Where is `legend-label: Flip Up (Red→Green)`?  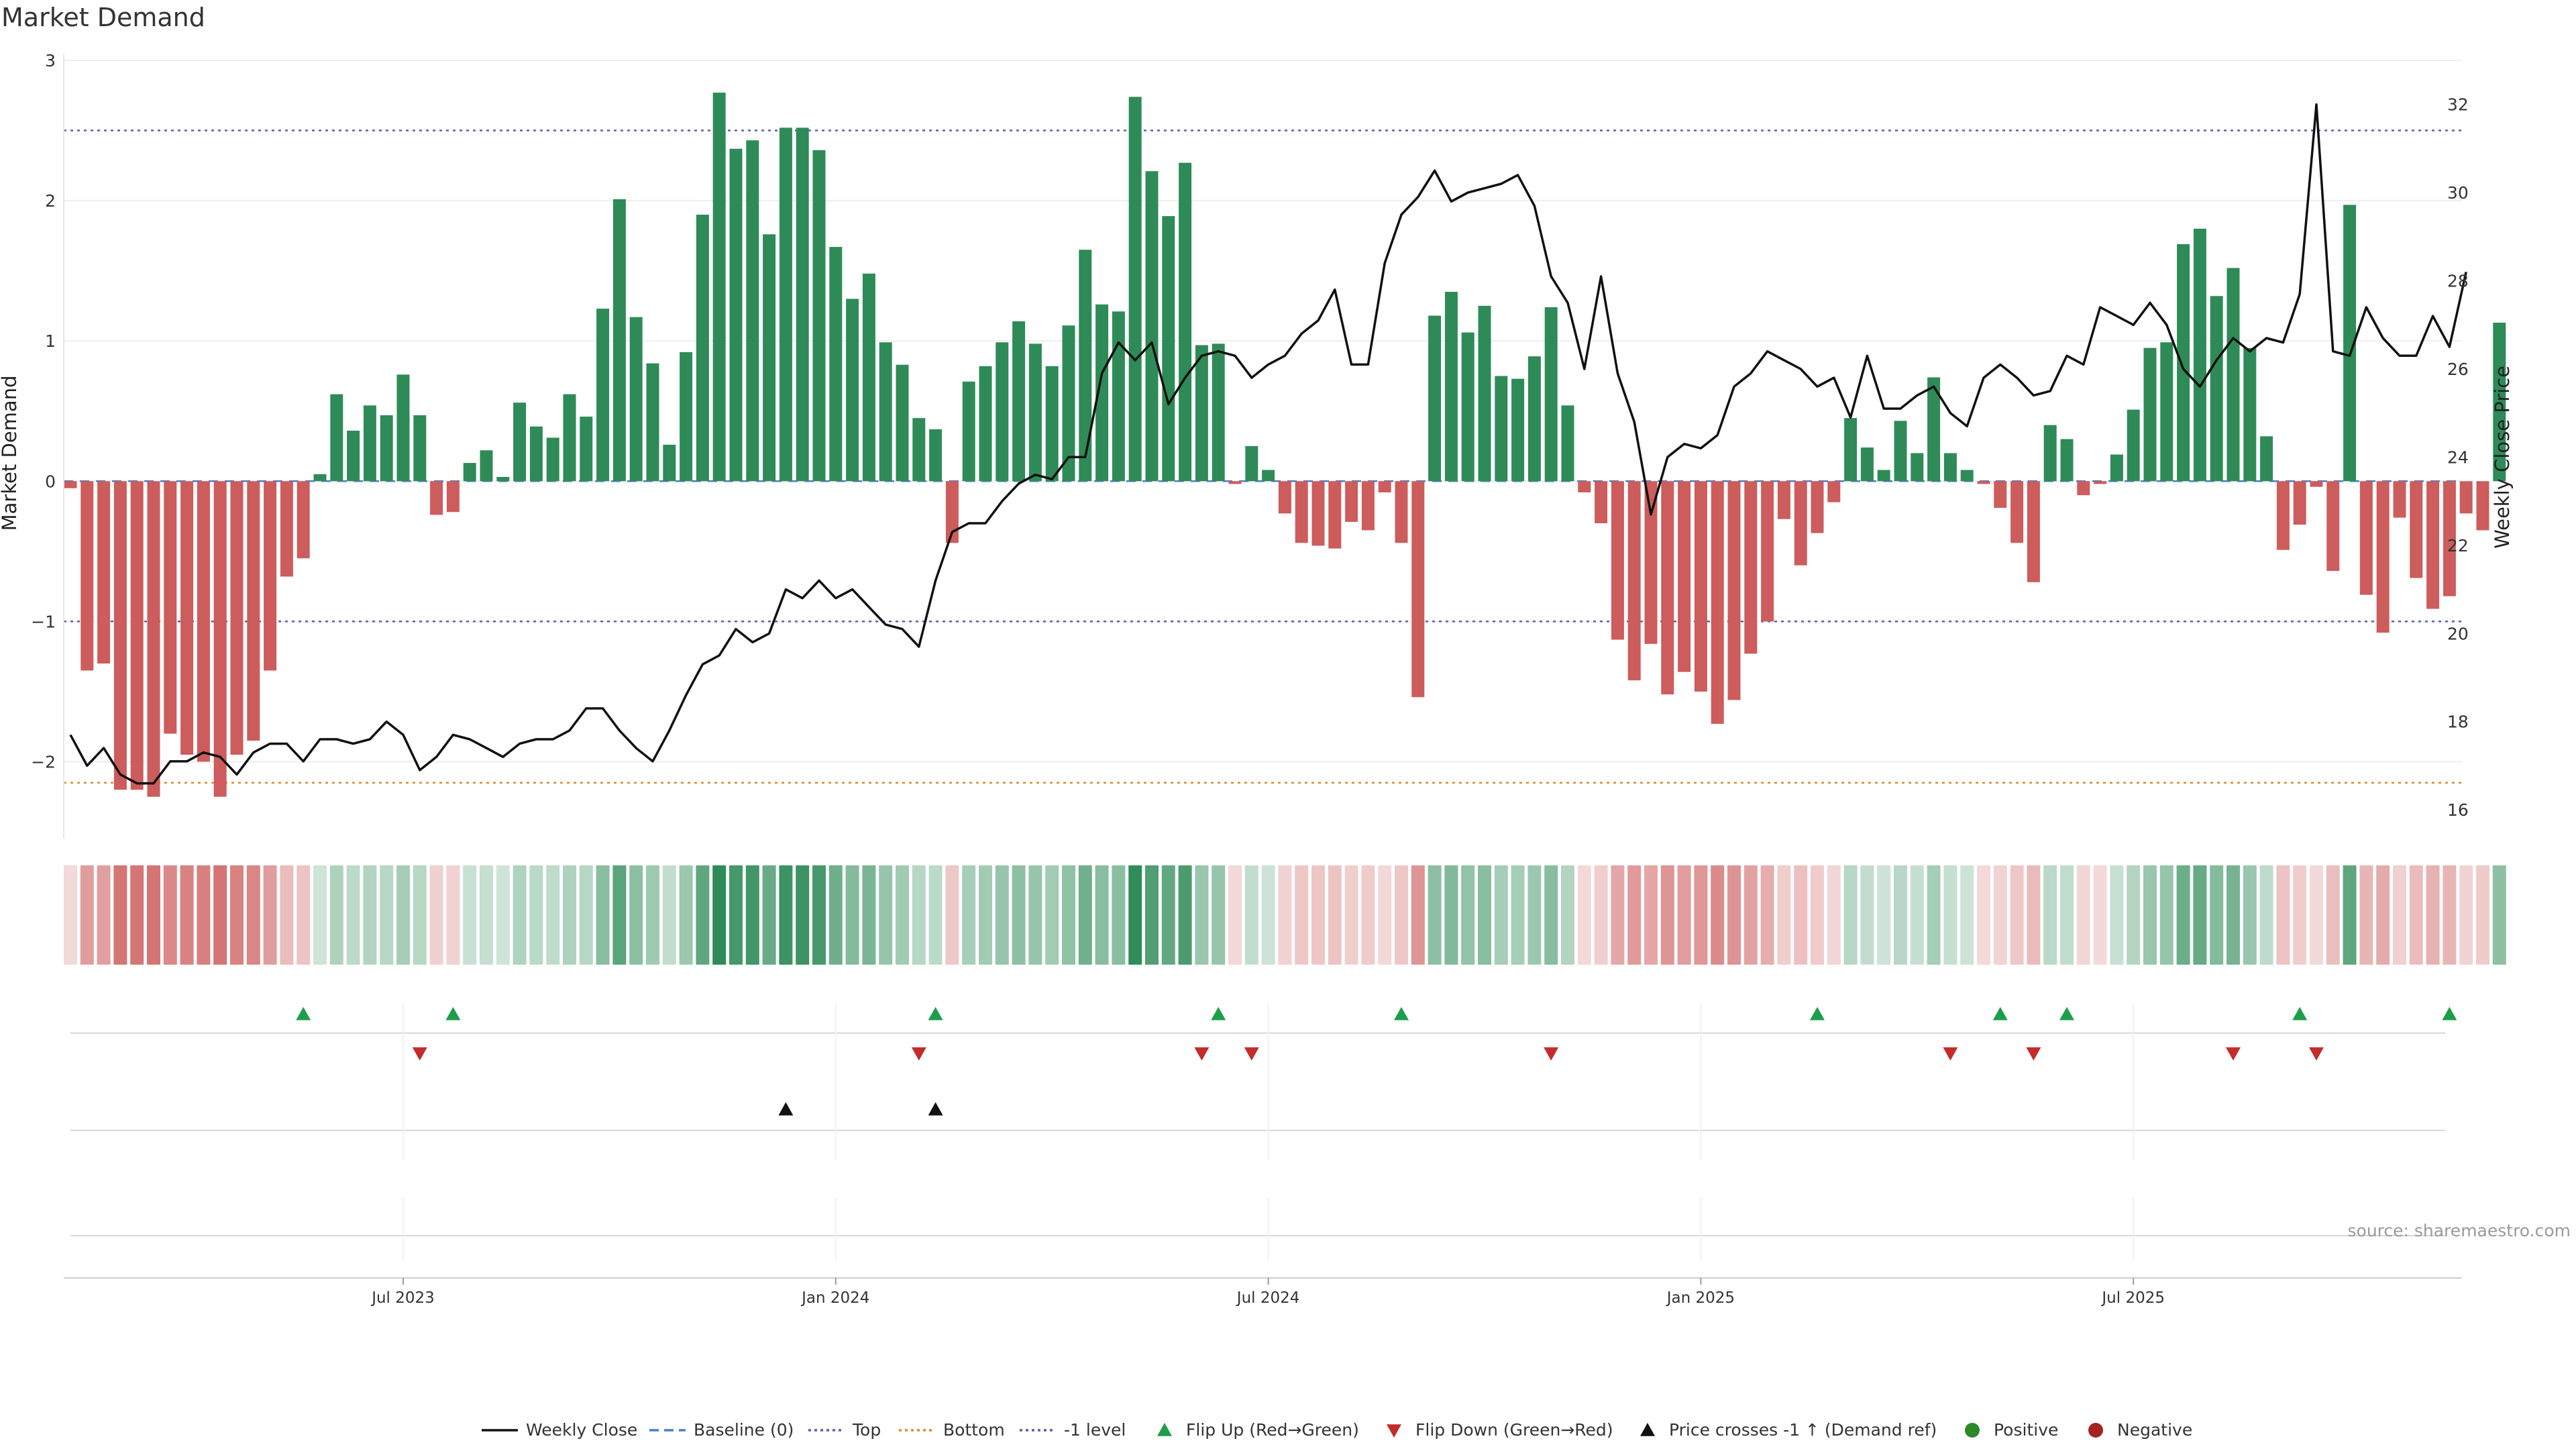 legend-label: Flip Up (Red→Green) is located at coordinates (1272, 1430).